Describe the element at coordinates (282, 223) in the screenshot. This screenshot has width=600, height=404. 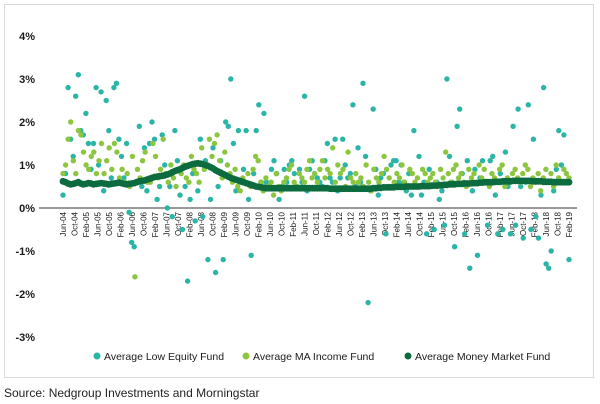
I see `x-tick-label: Oct-10` at that location.